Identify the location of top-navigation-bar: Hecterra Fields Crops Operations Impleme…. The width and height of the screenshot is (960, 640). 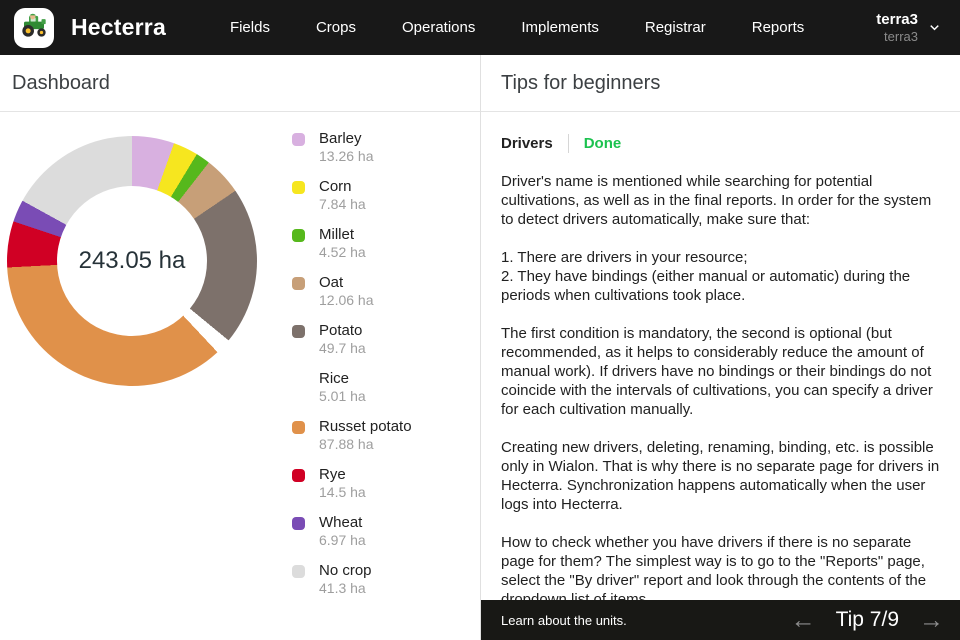
(480, 27).